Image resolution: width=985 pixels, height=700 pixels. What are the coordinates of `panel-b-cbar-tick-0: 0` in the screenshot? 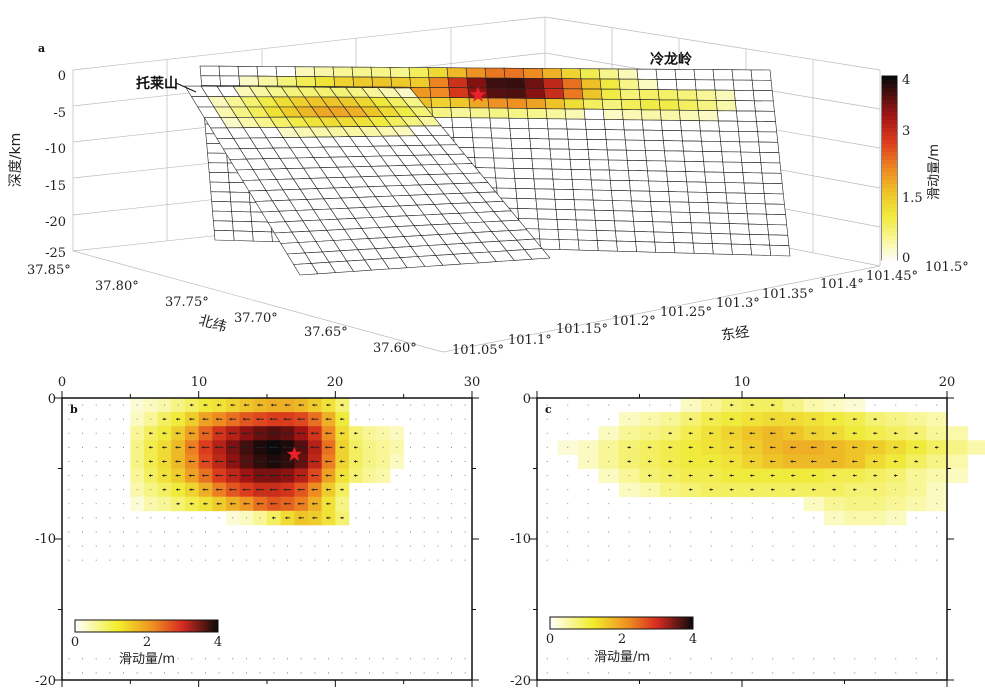 It's located at (75, 642).